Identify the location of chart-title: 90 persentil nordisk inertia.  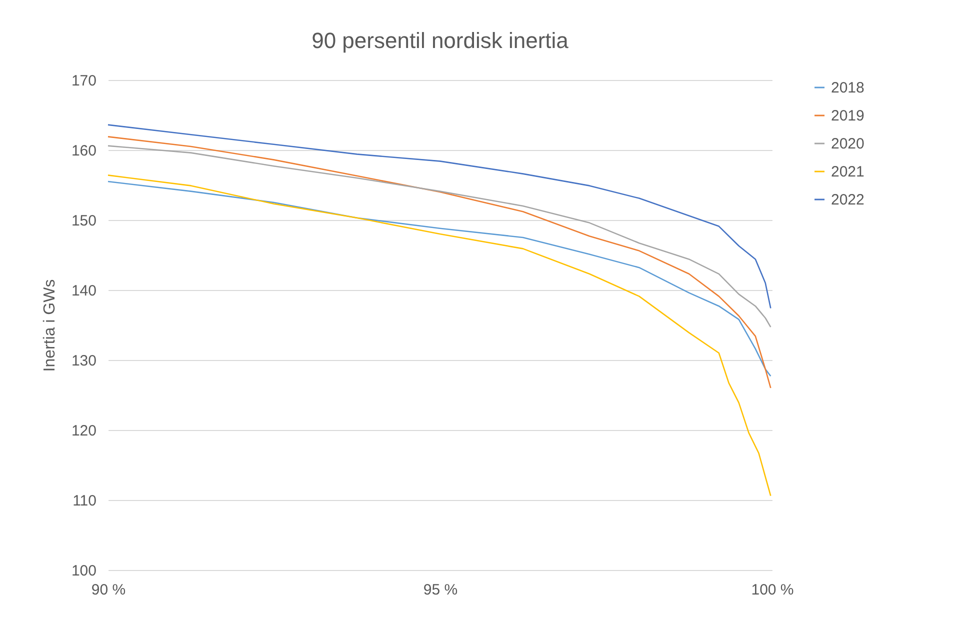
(441, 40).